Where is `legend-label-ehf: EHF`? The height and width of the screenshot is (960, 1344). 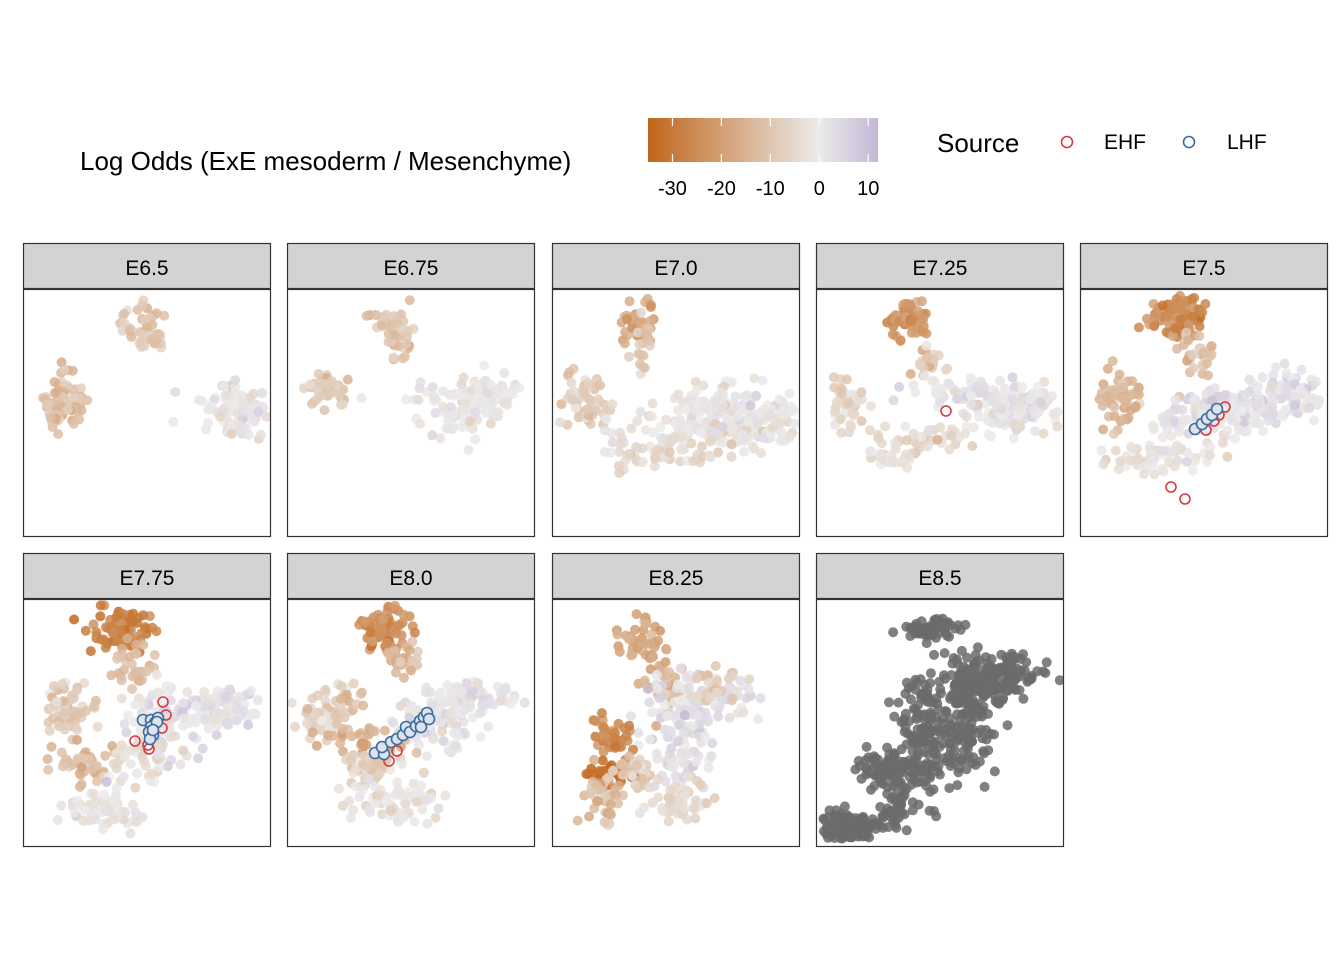
legend-label-ehf: EHF is located at coordinates (1125, 142).